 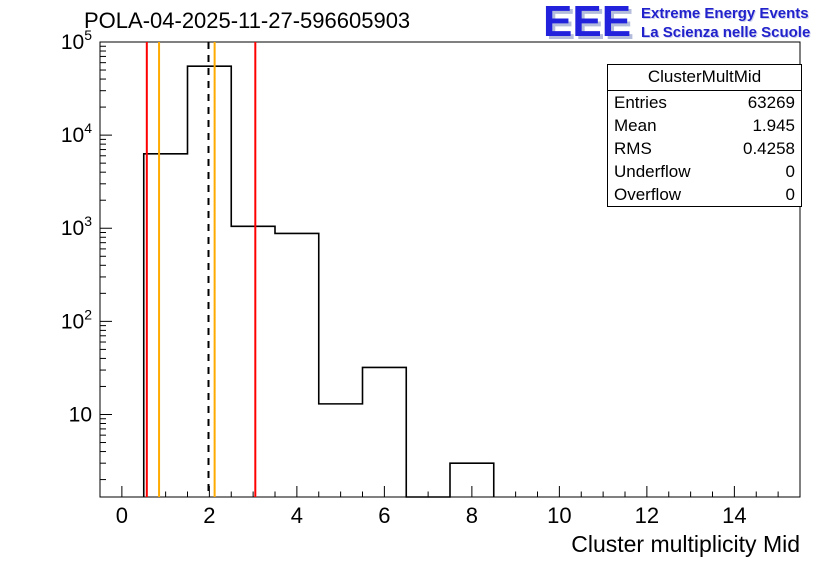 What do you see at coordinates (587, 23) in the screenshot?
I see `eee-logo-acronym: EEE` at bounding box center [587, 23].